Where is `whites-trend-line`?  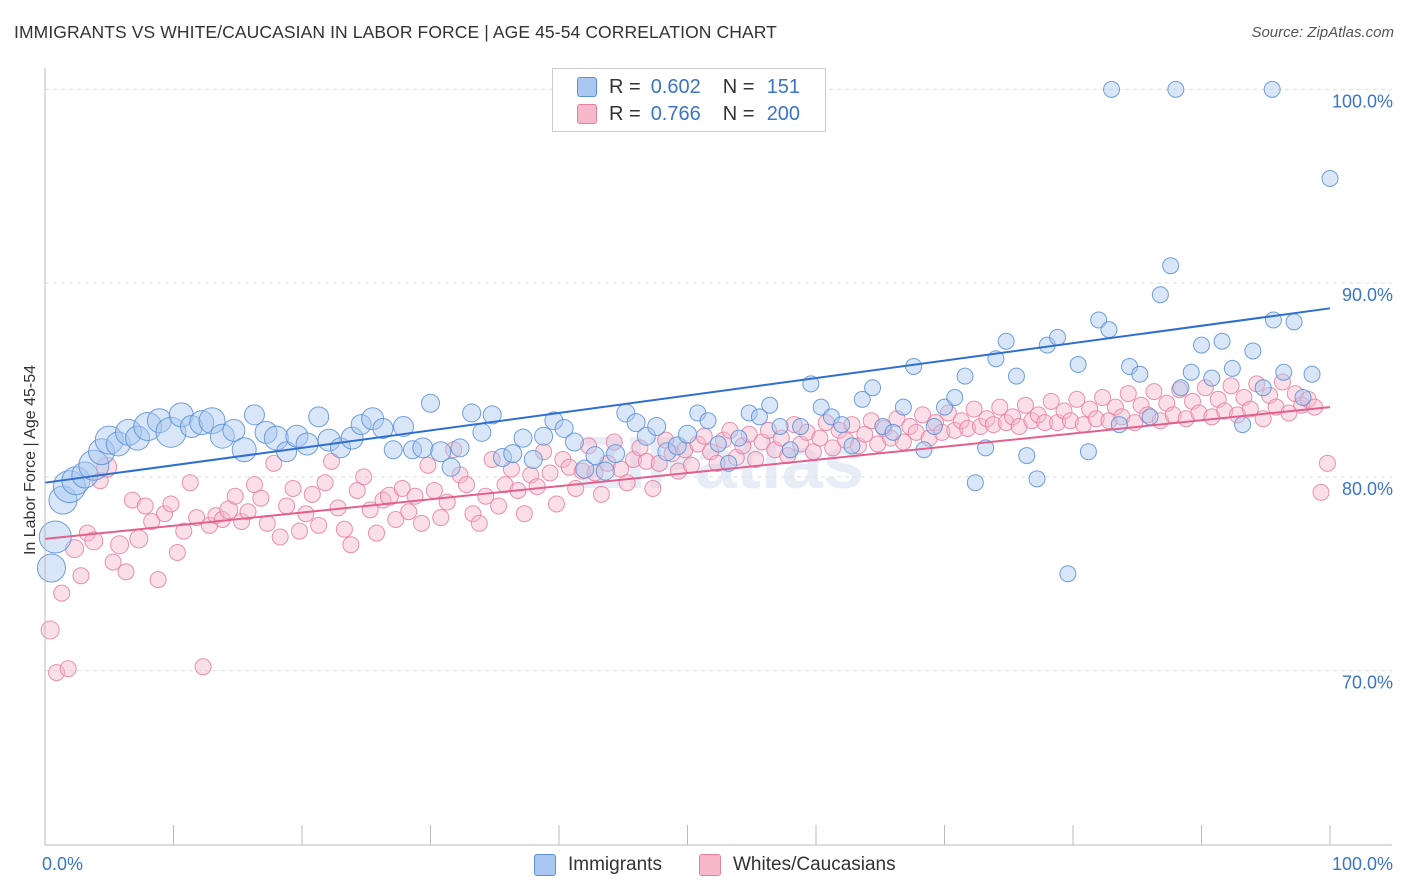
whites-trend-line is located at coordinates (687, 473).